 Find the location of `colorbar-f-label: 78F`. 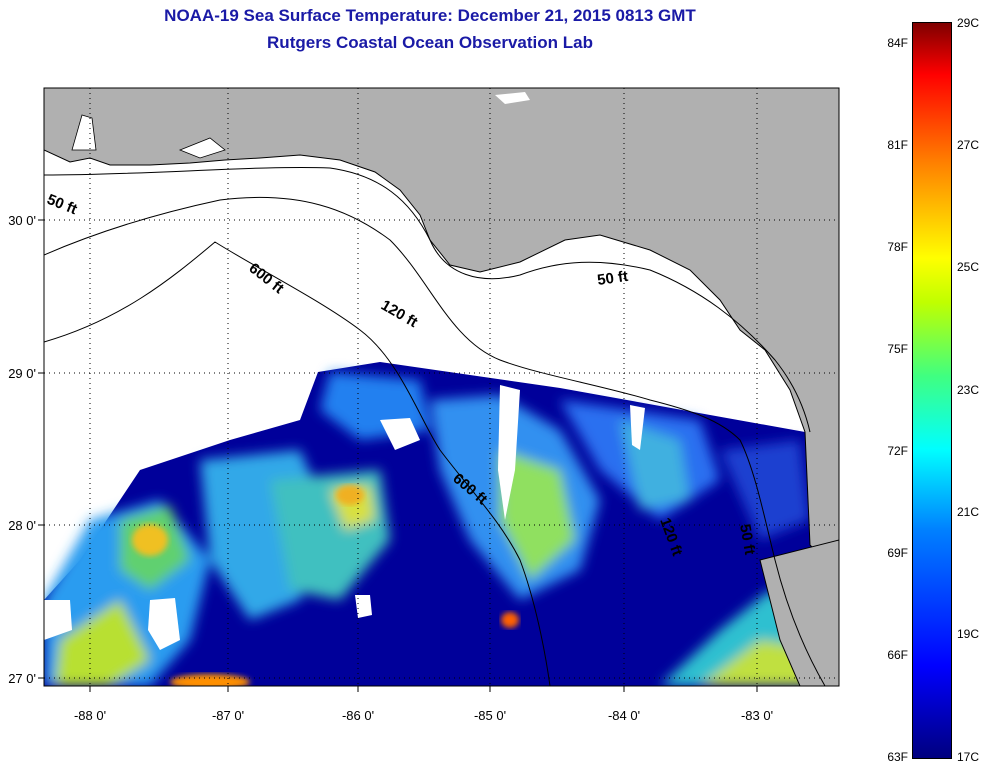

colorbar-f-label: 78F is located at coordinates (897, 247).